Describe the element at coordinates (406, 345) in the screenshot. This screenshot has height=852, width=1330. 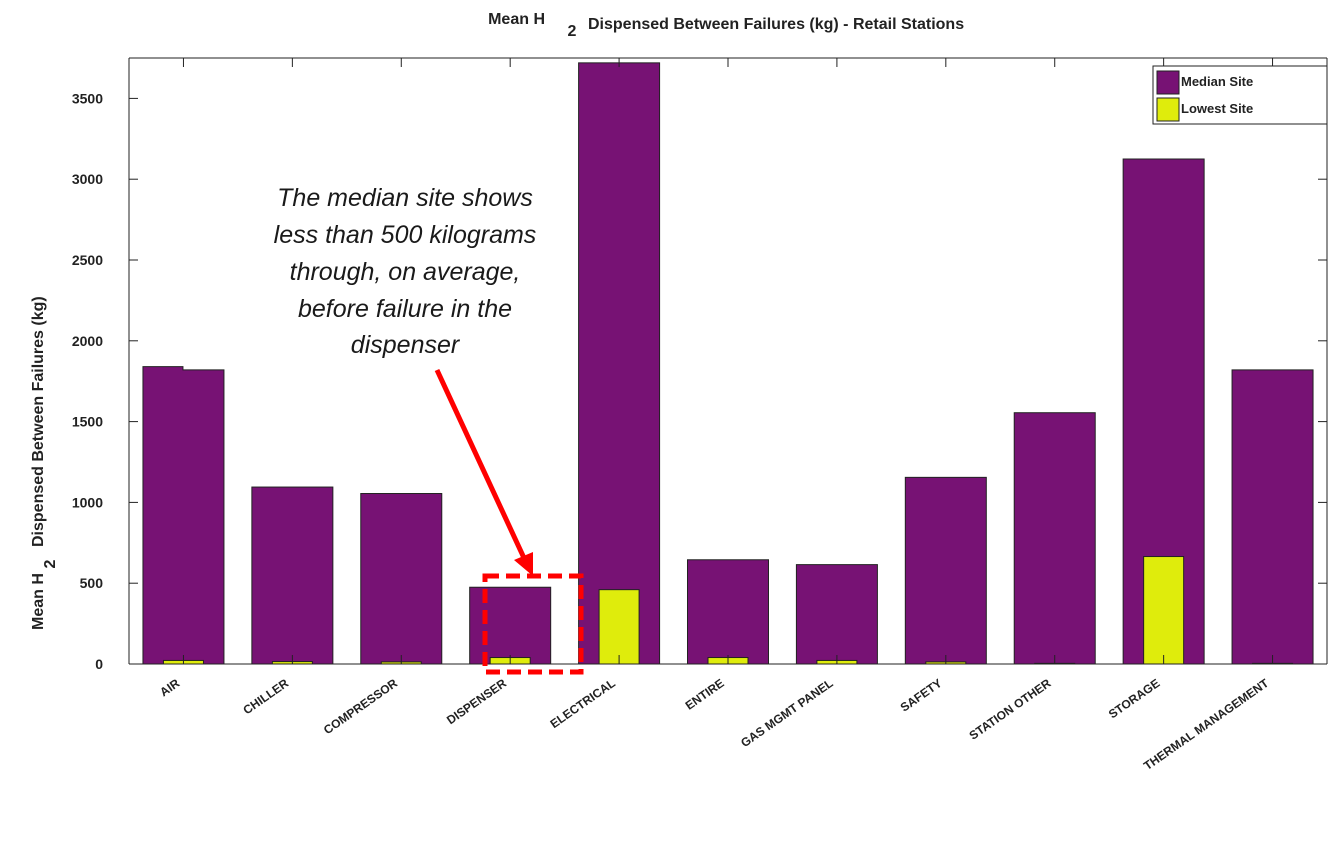
I see `annotation-line-5: dispenser` at that location.